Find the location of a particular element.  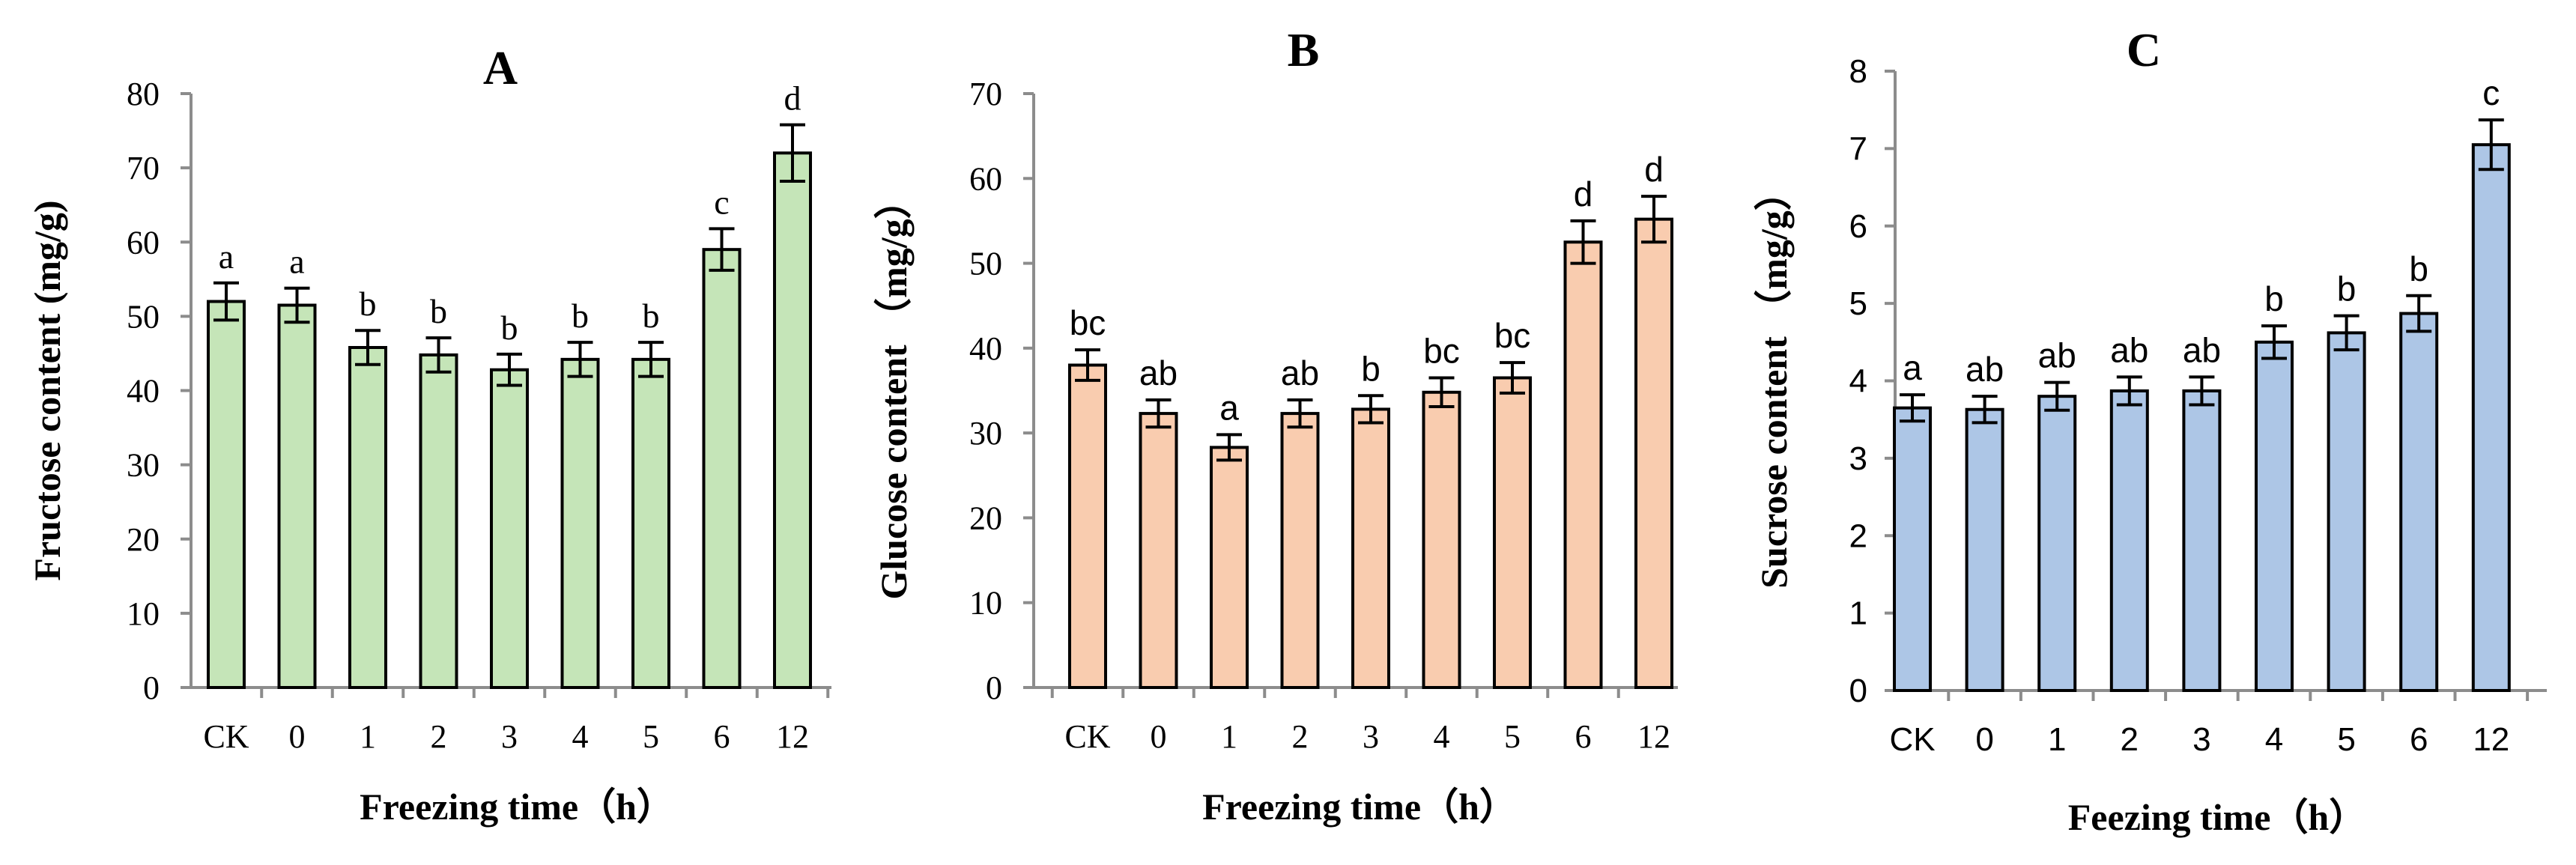

panel-A-y-tick-label: 30 is located at coordinates (144, 465).